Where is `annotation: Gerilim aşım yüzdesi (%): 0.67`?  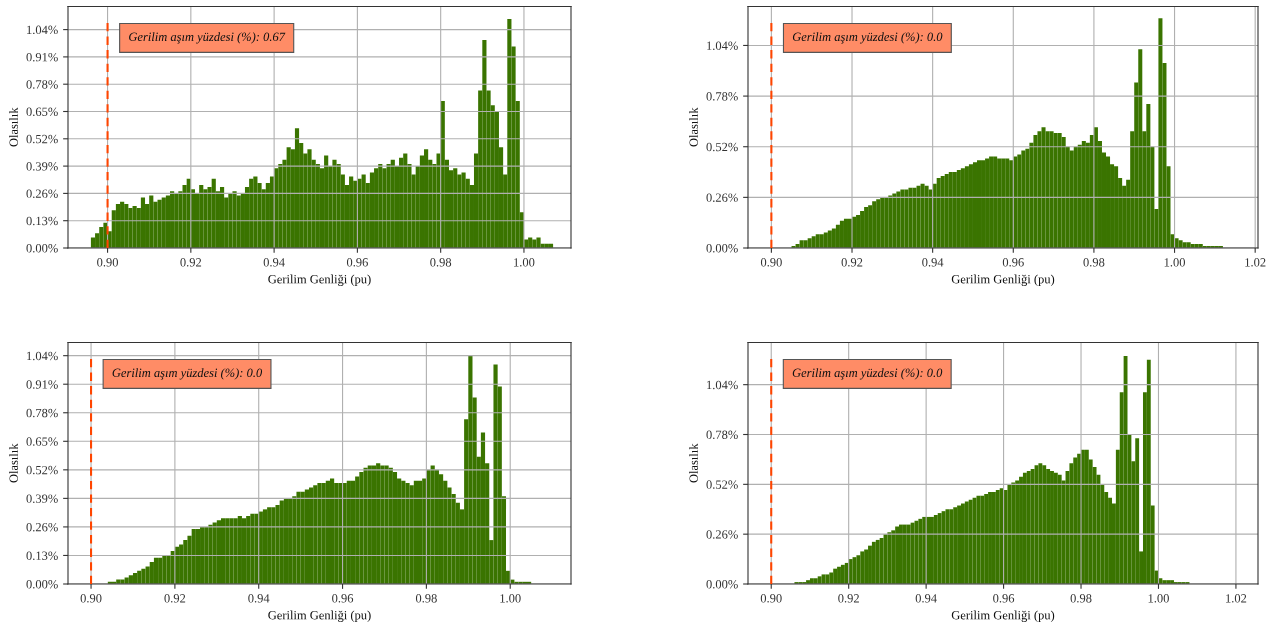
annotation: Gerilim aşım yüzdesi (%): 0.67 is located at coordinates (207, 38).